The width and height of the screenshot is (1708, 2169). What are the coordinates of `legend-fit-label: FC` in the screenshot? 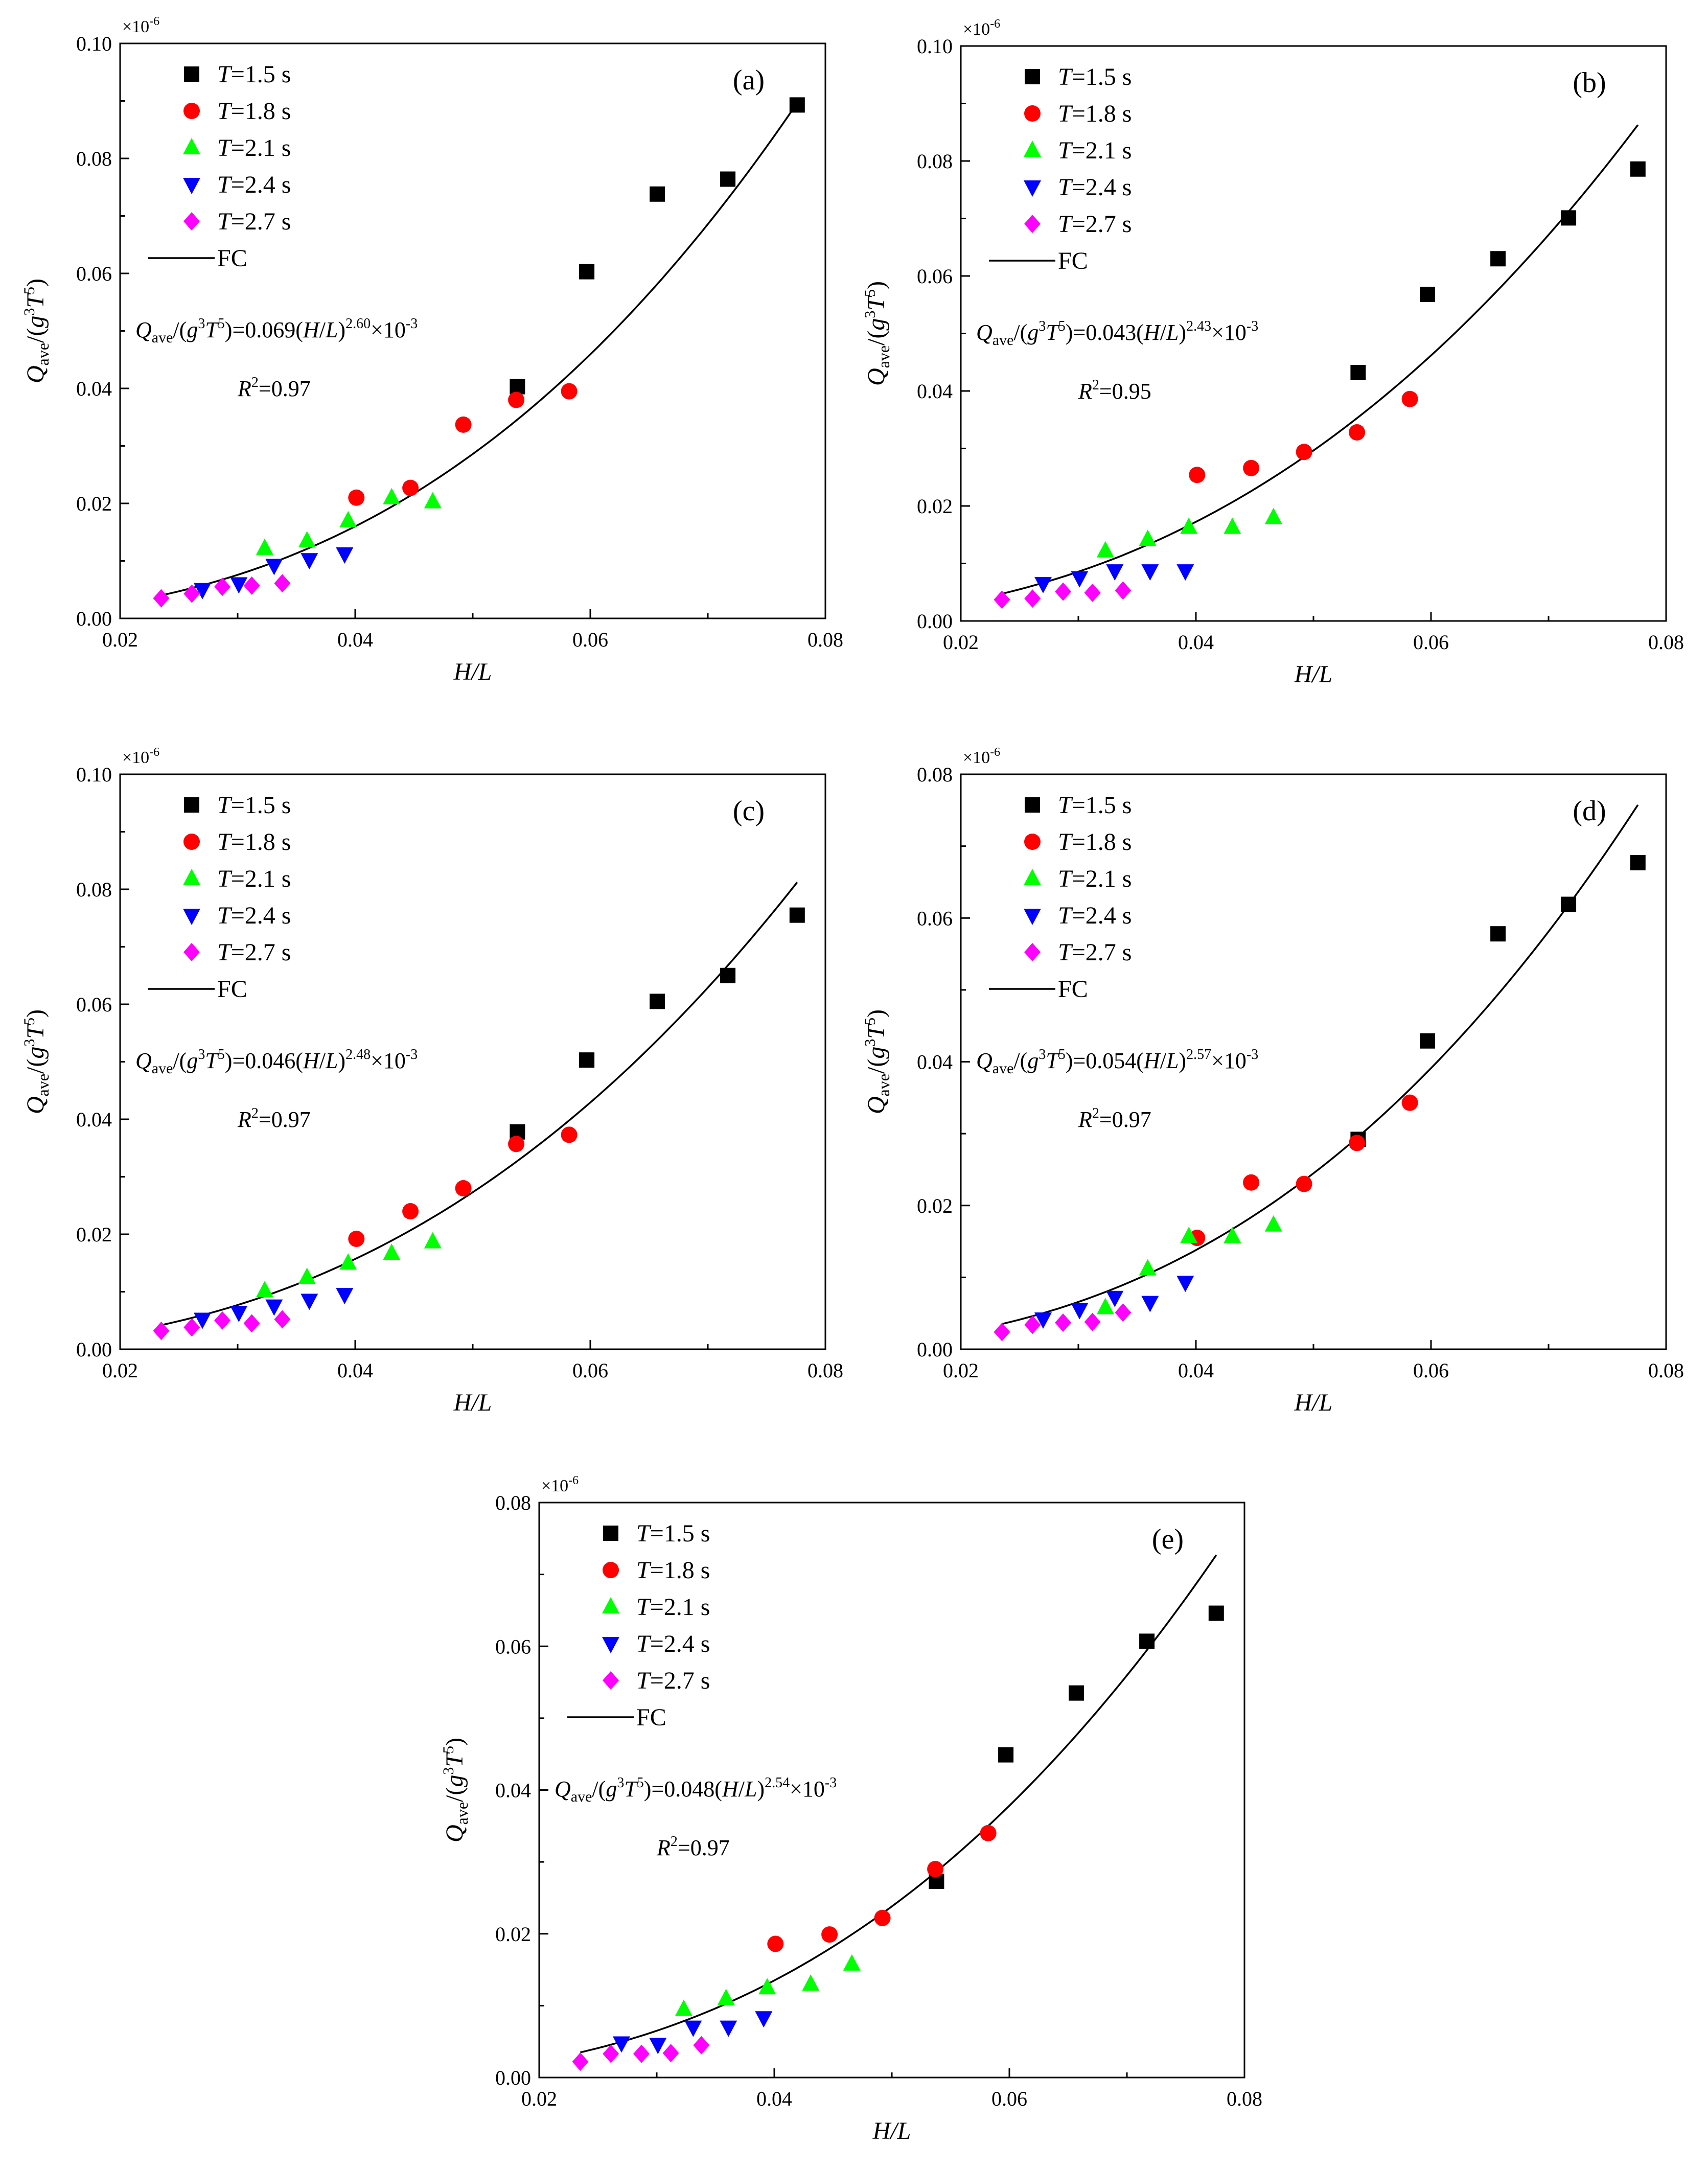 It's located at (651, 1717).